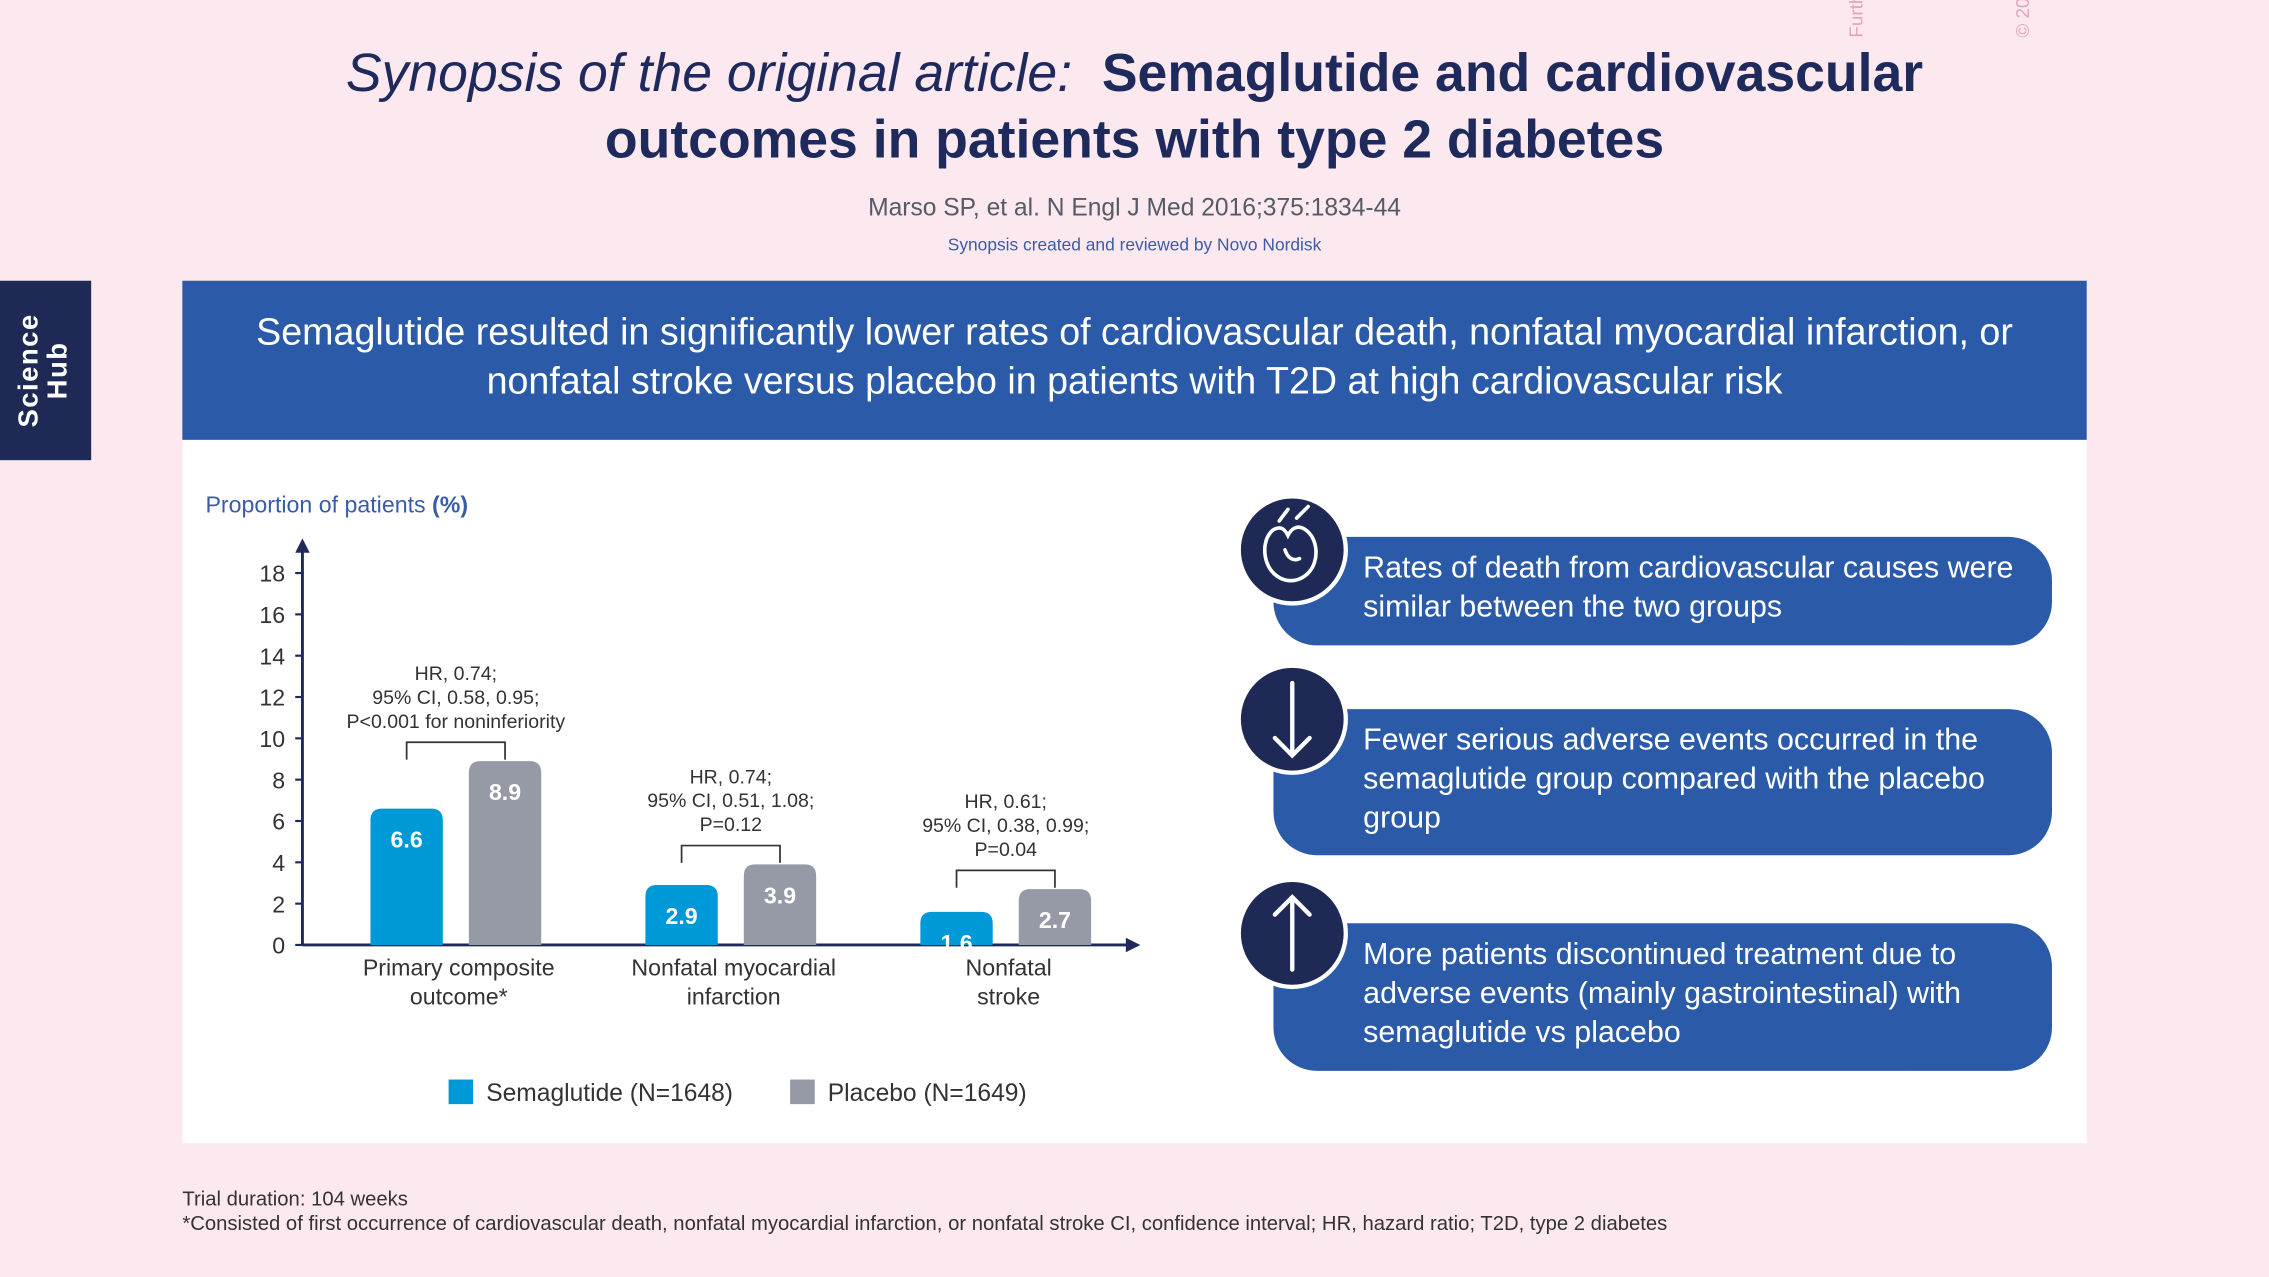  Describe the element at coordinates (46, 370) in the screenshot. I see `side-tab: Science Hub` at that location.